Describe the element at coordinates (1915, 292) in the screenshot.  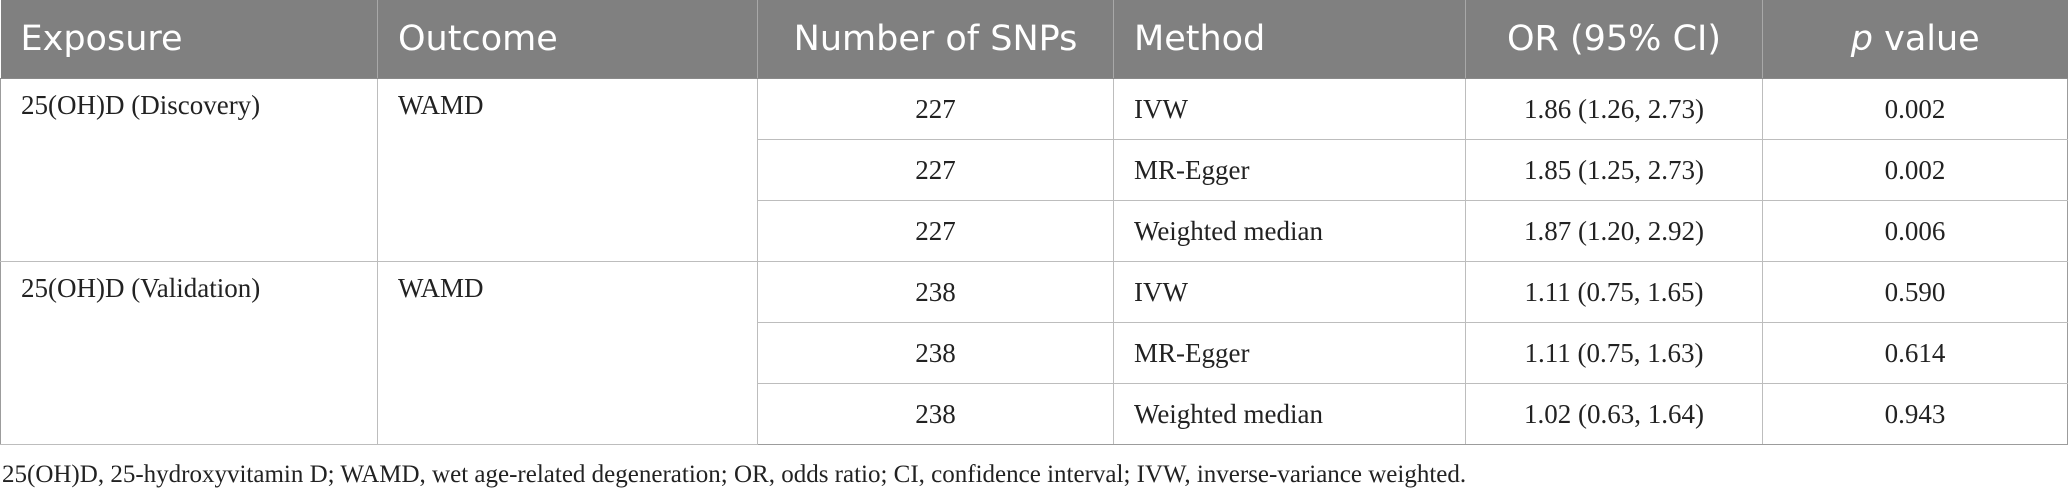
I see `p-value-cell: 0.590` at that location.